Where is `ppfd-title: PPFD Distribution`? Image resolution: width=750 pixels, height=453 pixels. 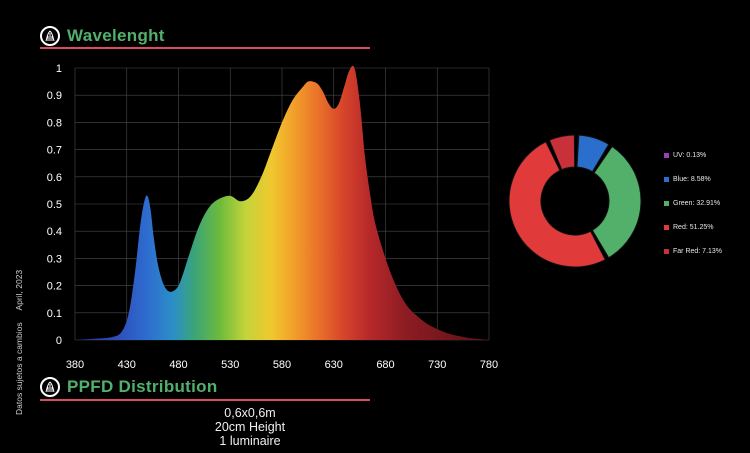 ppfd-title: PPFD Distribution is located at coordinates (142, 386).